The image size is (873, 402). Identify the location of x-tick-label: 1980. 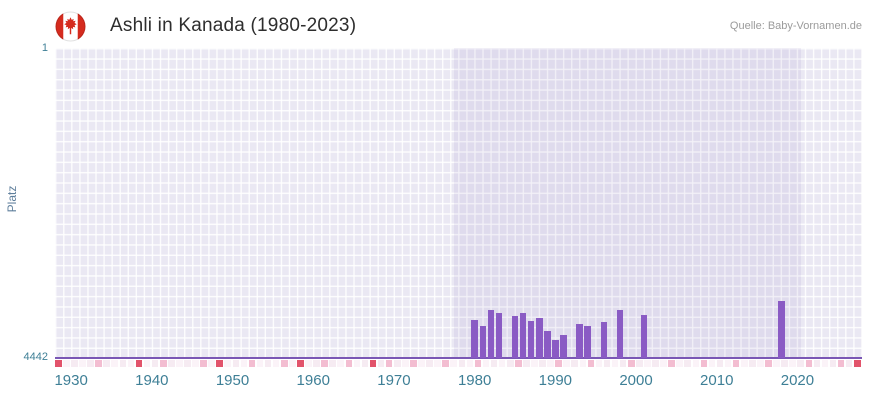
(474, 380).